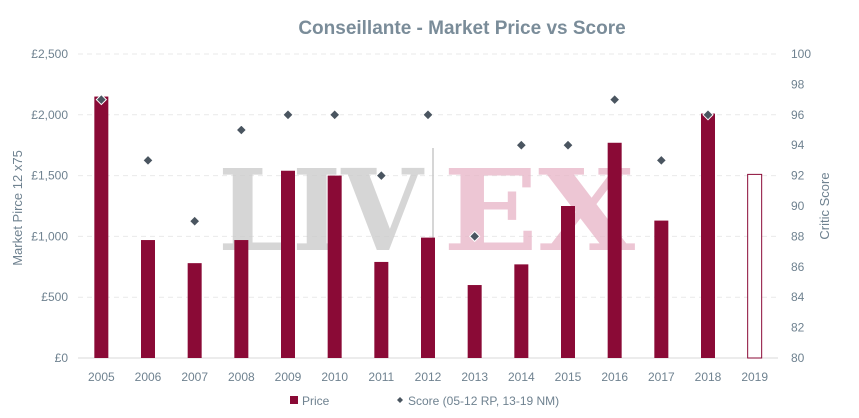 The image size is (859, 418). I want to click on x-tick-label: 2006, so click(148, 377).